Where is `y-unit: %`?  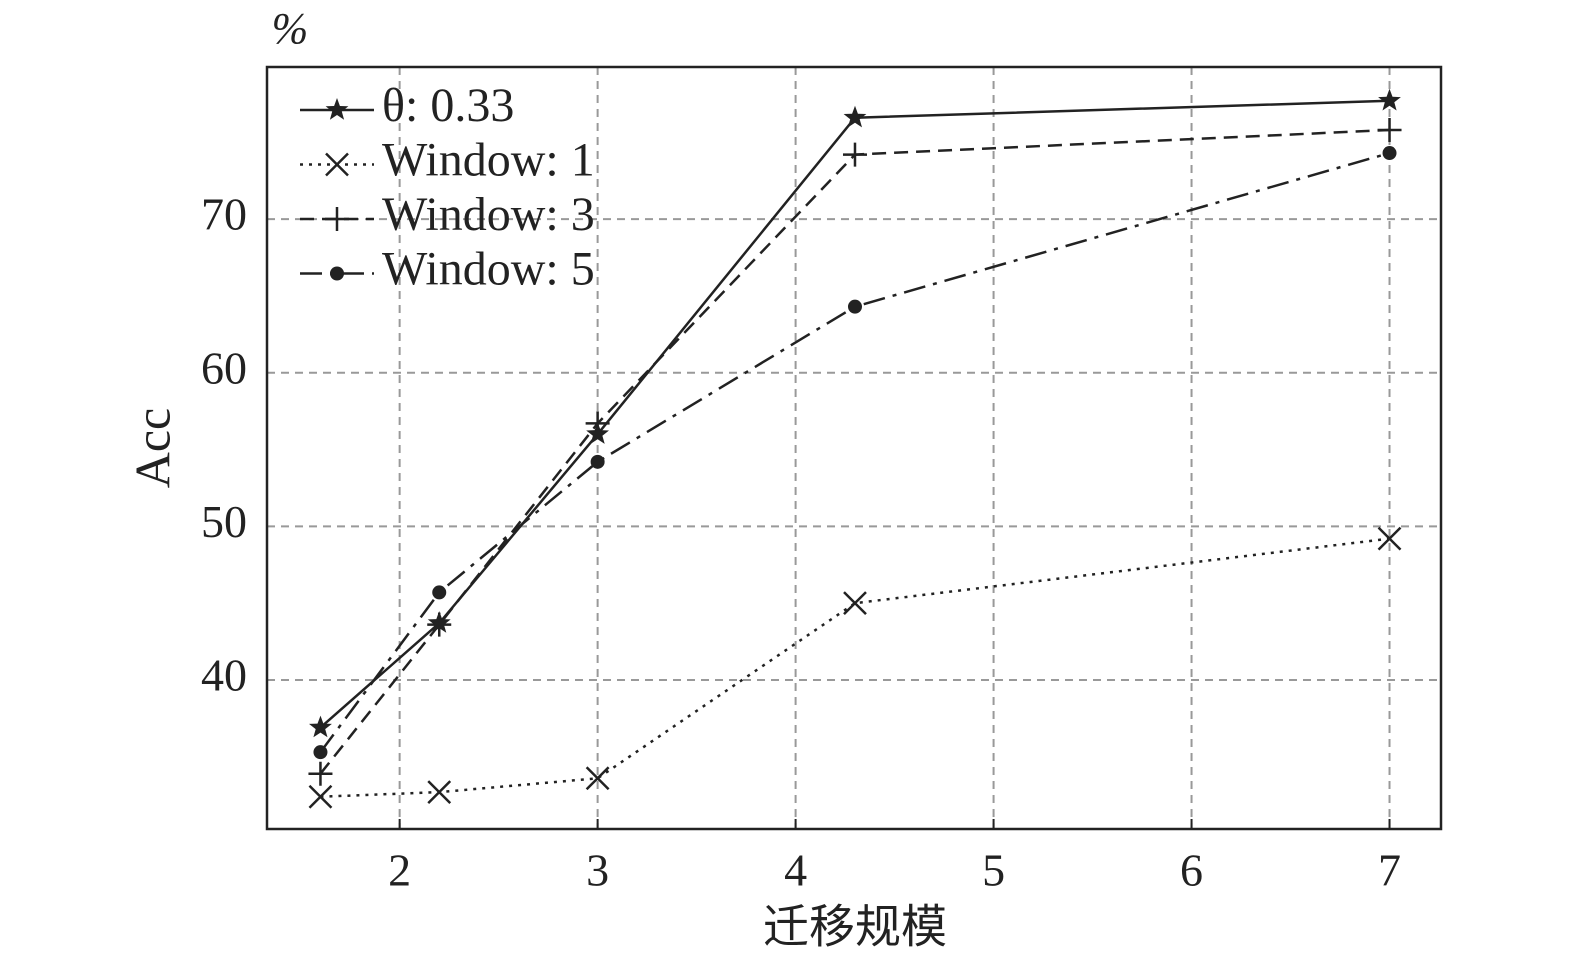 y-unit: % is located at coordinates (290, 28).